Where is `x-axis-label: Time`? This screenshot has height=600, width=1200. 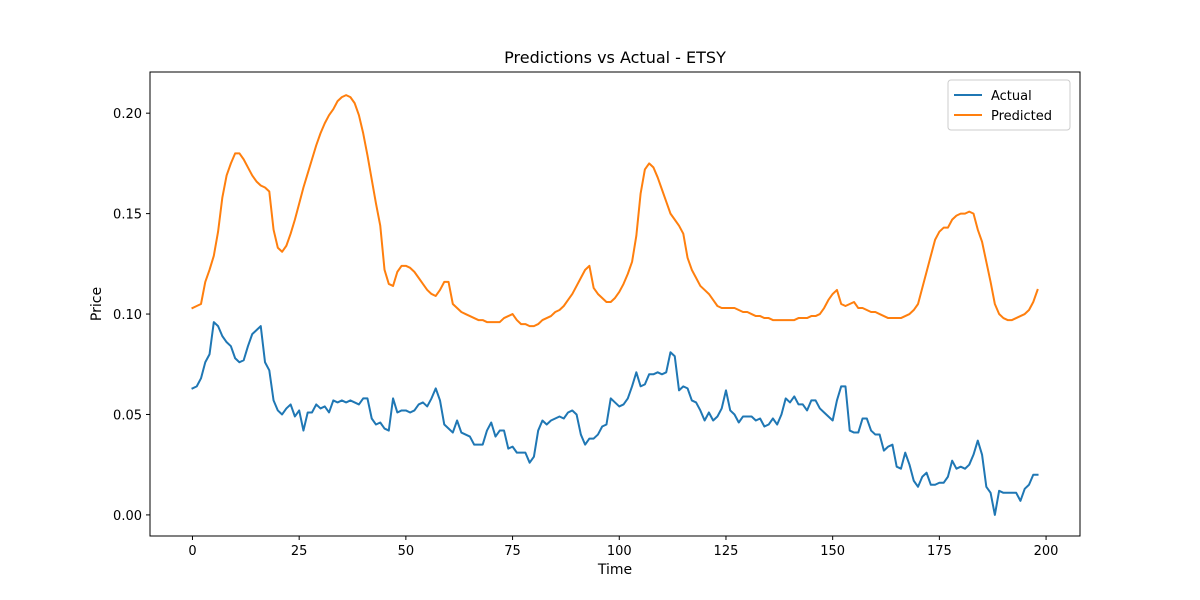 x-axis-label: Time is located at coordinates (614, 570).